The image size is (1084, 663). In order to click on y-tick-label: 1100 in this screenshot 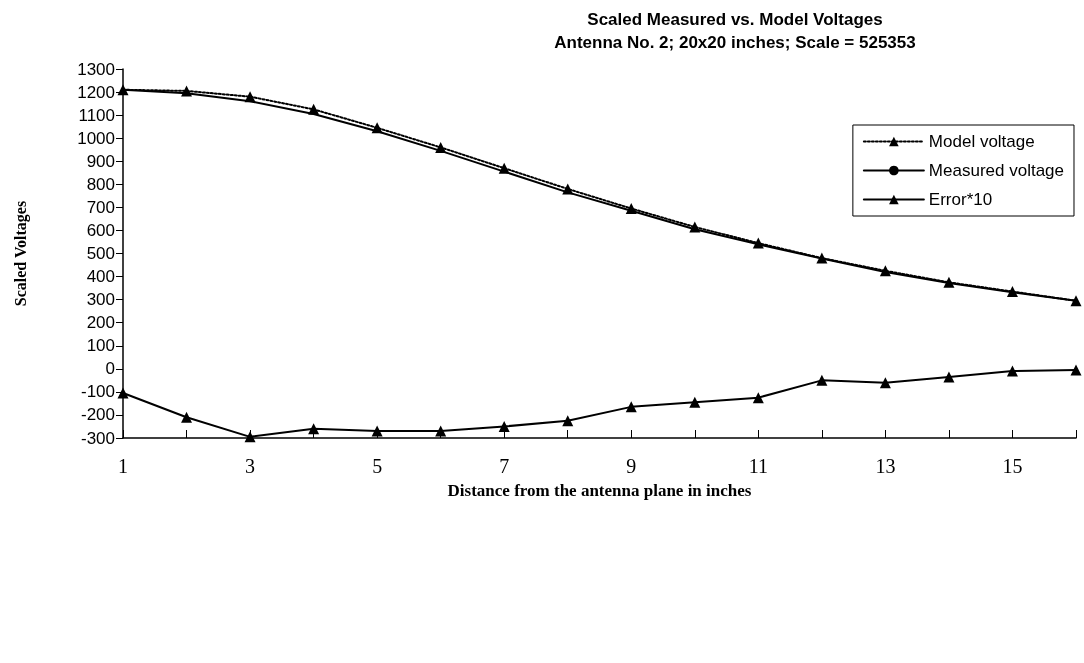, I will do `click(96, 115)`.